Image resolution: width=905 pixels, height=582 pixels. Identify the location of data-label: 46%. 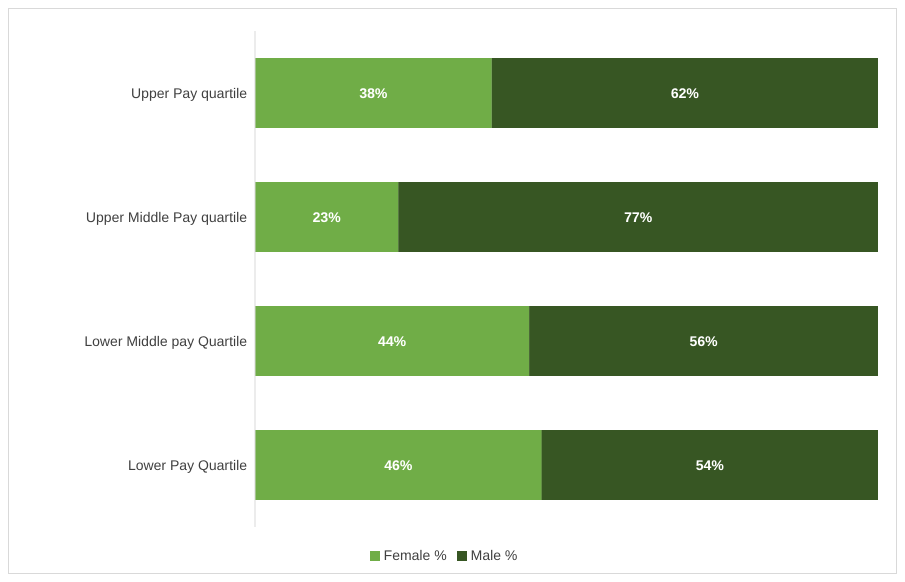
(398, 465).